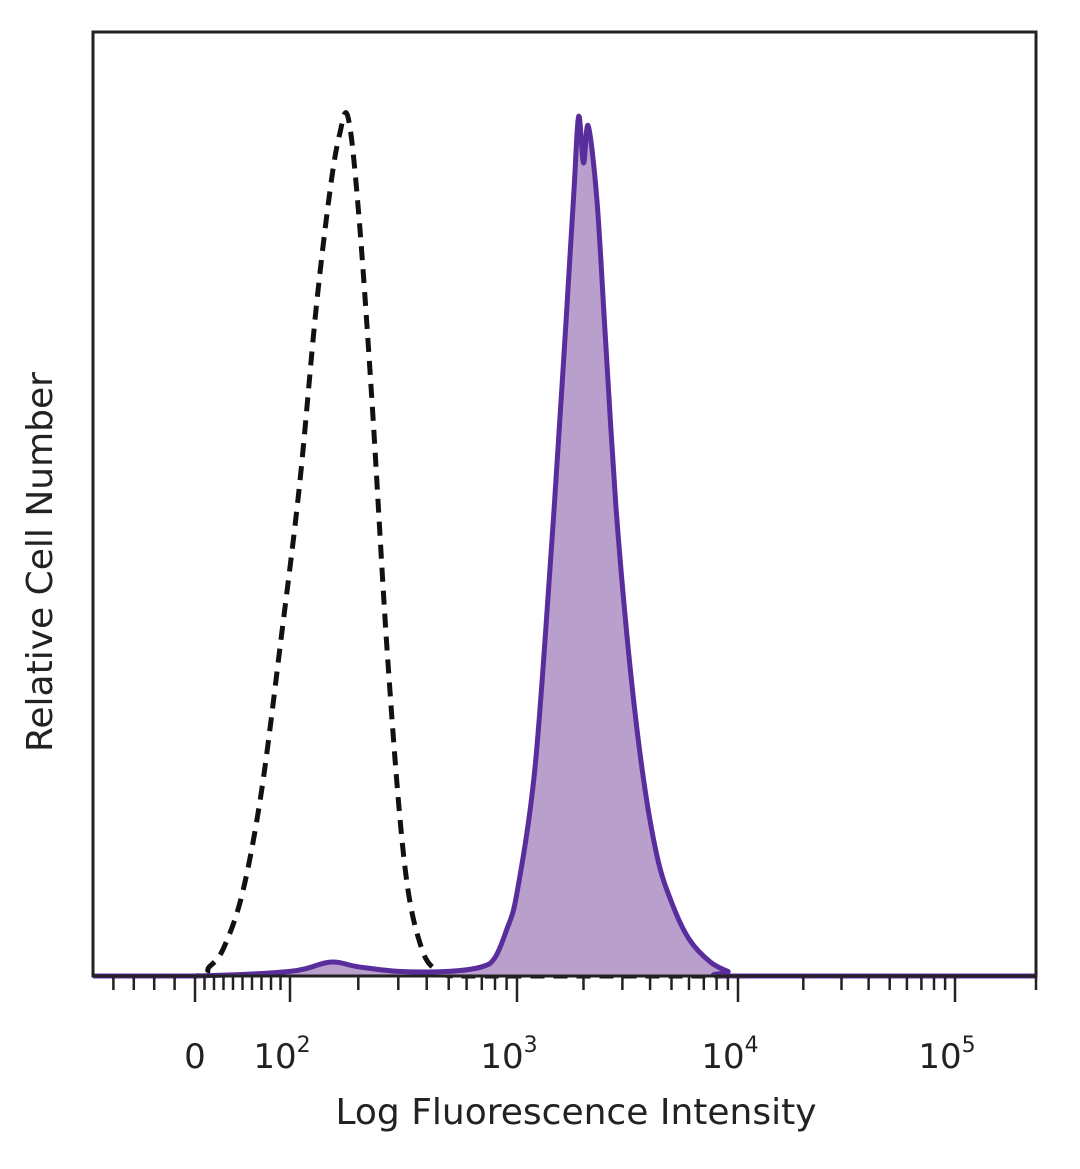 This screenshot has height=1169, width=1080. Describe the element at coordinates (281, 1055) in the screenshot. I see `x-tick-label: 10²` at that location.